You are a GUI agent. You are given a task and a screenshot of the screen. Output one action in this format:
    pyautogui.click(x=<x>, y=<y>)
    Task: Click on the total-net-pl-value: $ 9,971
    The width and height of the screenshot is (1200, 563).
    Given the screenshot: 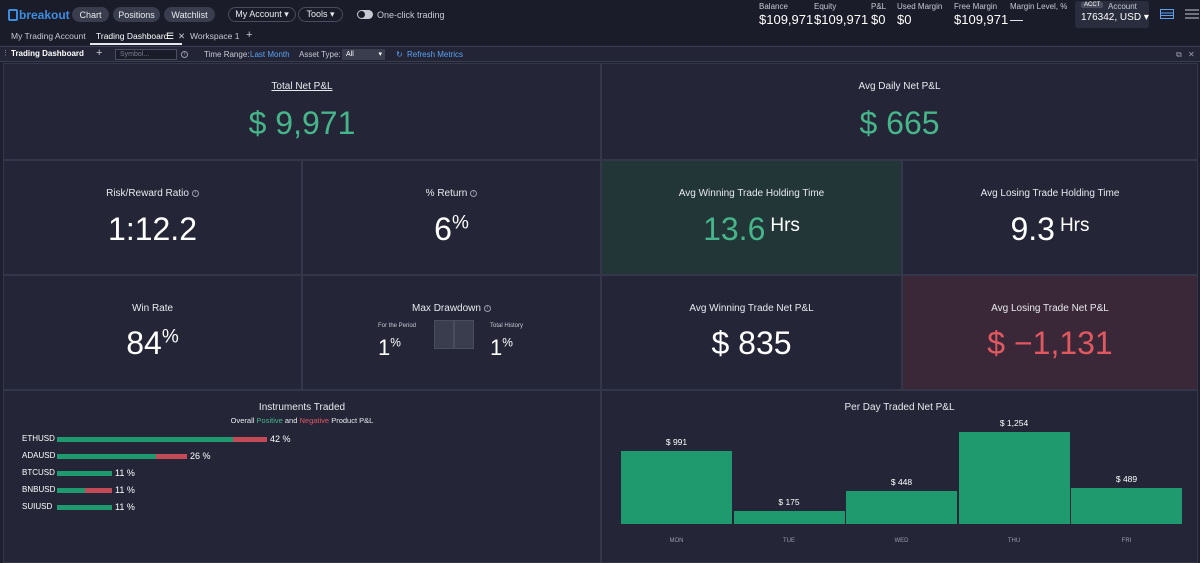 What is the action you would take?
    pyautogui.click(x=302, y=123)
    